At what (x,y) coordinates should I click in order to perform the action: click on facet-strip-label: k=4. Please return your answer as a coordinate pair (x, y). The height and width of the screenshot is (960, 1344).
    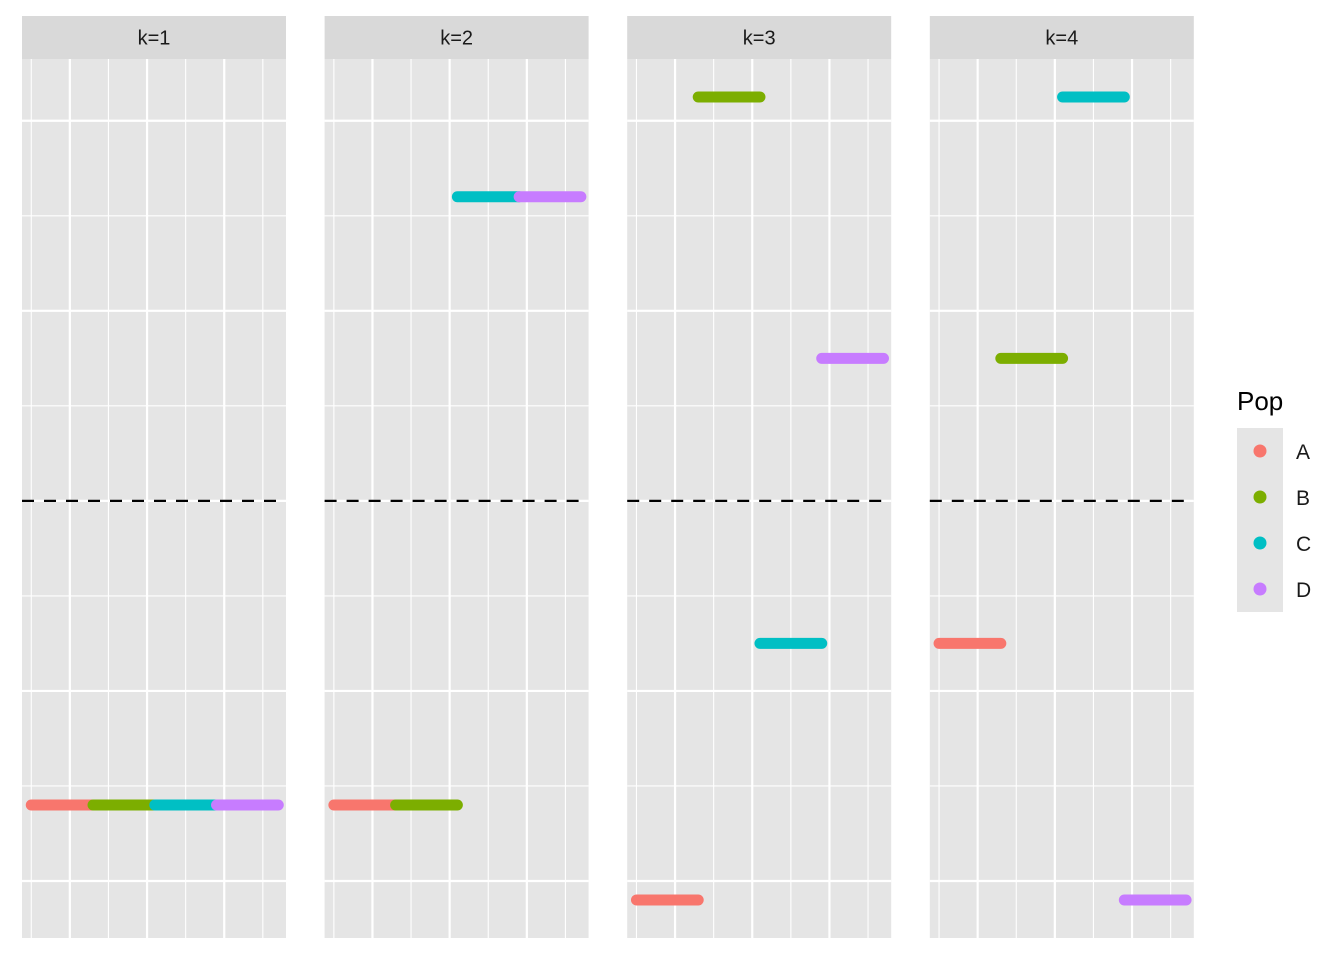
    Looking at the image, I should click on (1061, 39).